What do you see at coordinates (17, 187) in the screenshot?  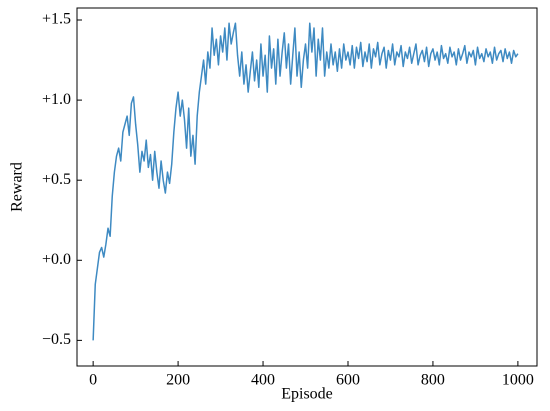 I see `y-axis-label: Reward` at bounding box center [17, 187].